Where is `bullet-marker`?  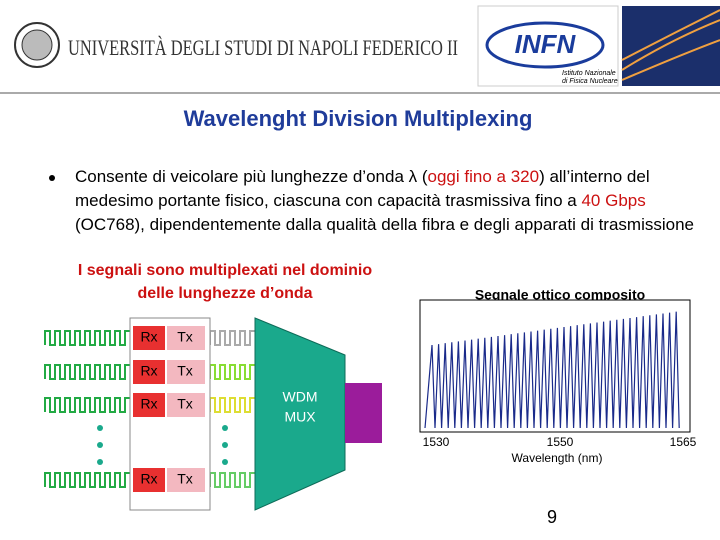 bullet-marker is located at coordinates (52, 178).